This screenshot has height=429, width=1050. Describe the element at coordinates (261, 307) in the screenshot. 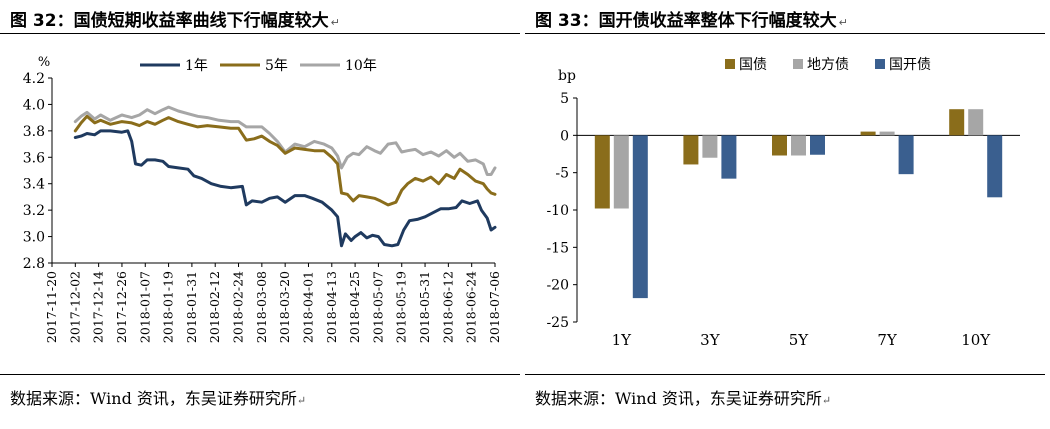

I see `x-tick-label: 2018-03-08` at that location.